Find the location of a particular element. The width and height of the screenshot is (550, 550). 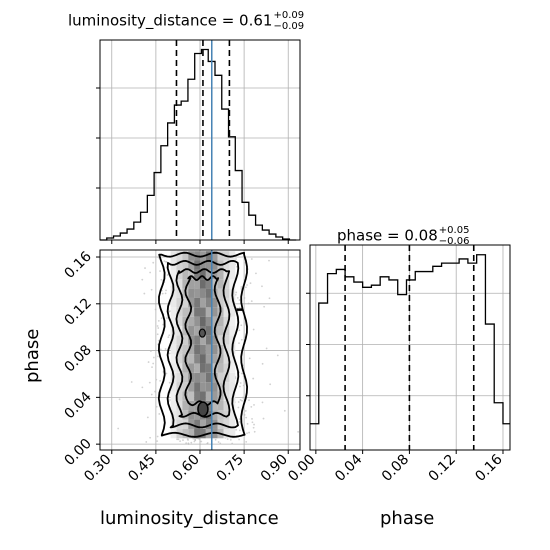

contour-level is located at coordinates (203, 341).